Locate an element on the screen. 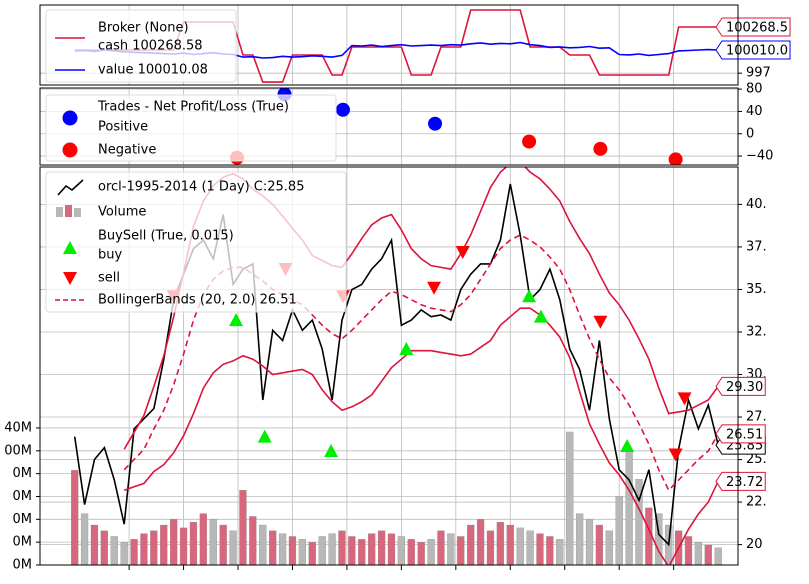 Image resolution: width=809 pixels, height=584 pixels. legend-label: orcl-1995-2014 (1 Day) C:25.85 is located at coordinates (201, 187).